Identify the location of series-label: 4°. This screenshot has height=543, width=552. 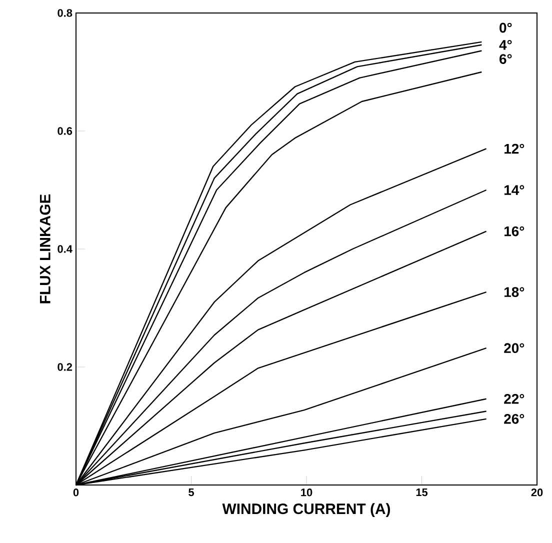
(505, 45).